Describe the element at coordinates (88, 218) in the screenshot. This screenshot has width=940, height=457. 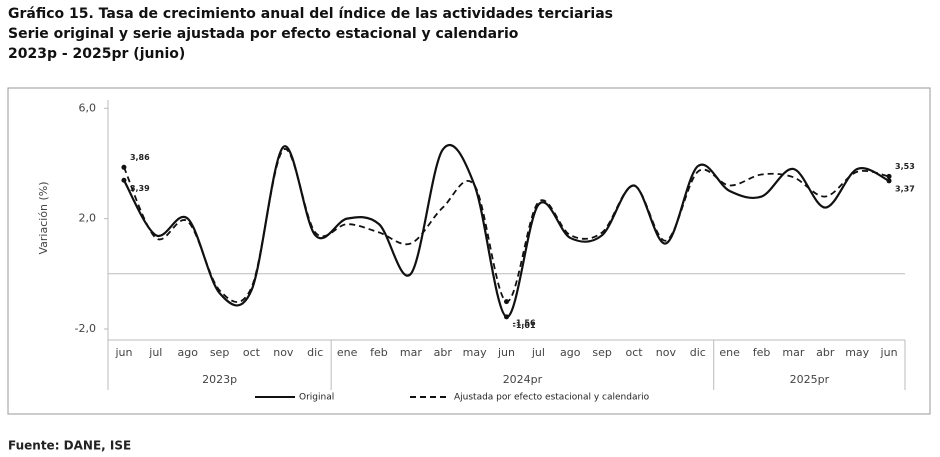
I see `y-tick-label: 2,0` at that location.